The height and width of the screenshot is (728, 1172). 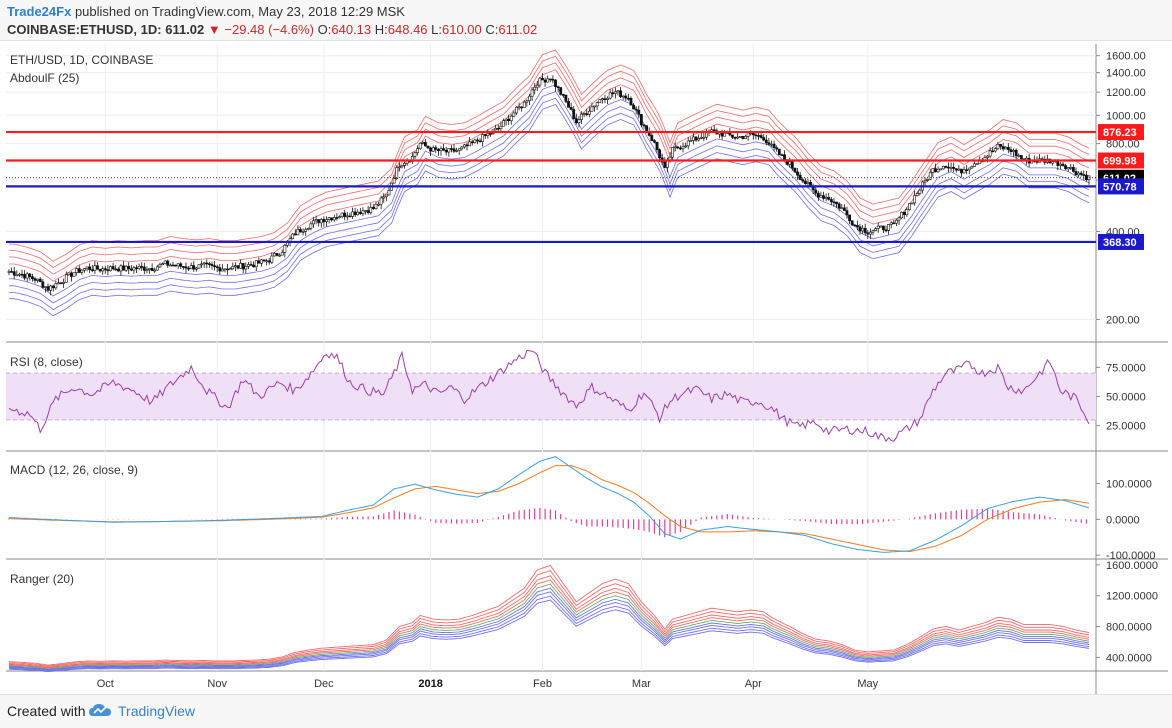 I want to click on close-label: C:, so click(x=492, y=29).